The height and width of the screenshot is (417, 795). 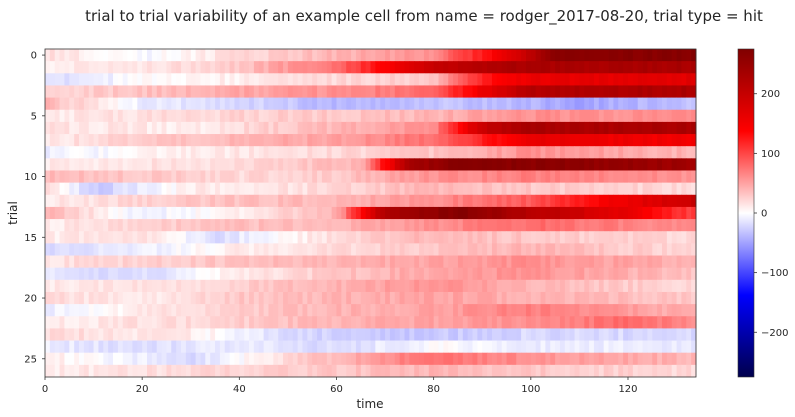 I want to click on y-tick-label: 15, so click(x=30, y=238).